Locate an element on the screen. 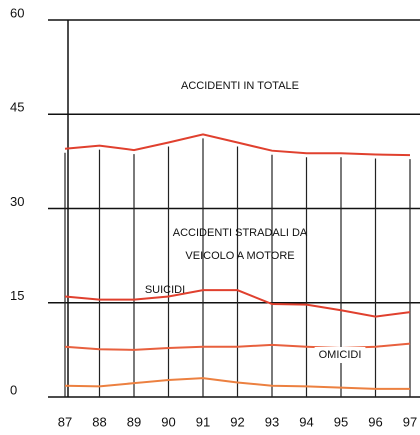  x-tick-label: 91 is located at coordinates (203, 421).